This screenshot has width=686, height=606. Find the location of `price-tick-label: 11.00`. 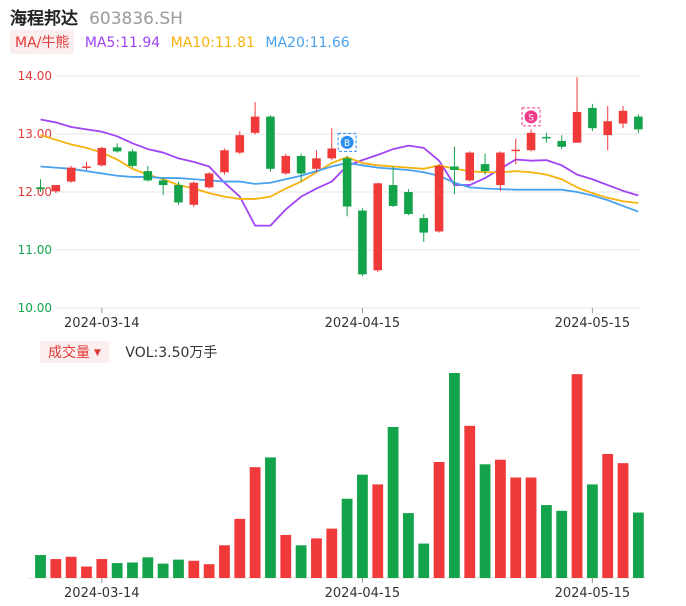

price-tick-label: 11.00 is located at coordinates (35, 250).